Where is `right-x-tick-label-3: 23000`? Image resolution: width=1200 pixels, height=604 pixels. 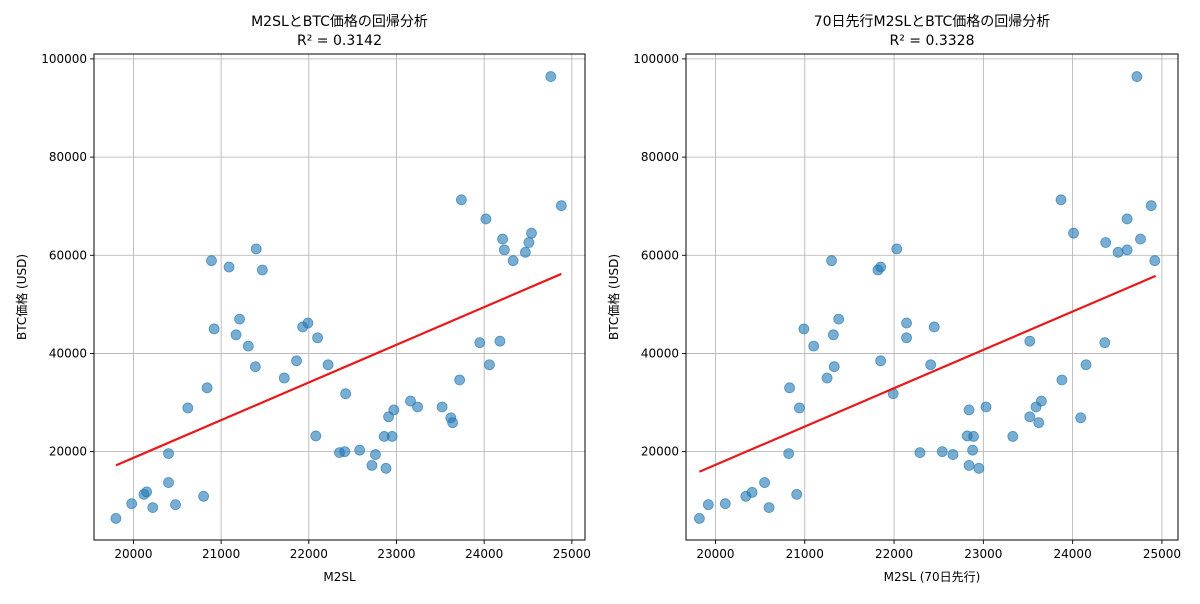
right-x-tick-label-3: 23000 is located at coordinates (983, 554).